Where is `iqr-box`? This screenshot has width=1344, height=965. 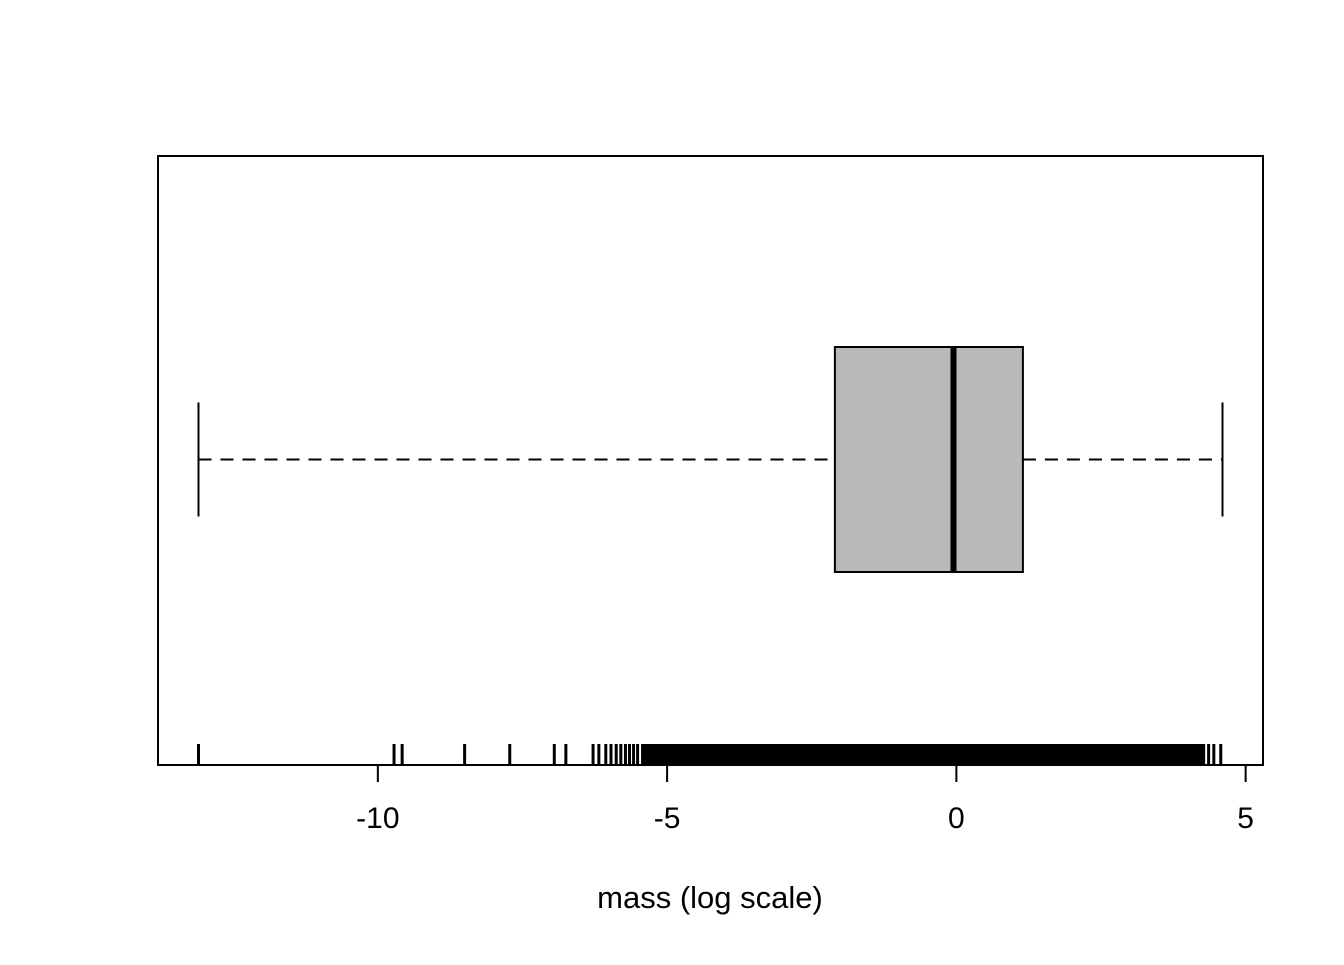
iqr-box is located at coordinates (928, 459).